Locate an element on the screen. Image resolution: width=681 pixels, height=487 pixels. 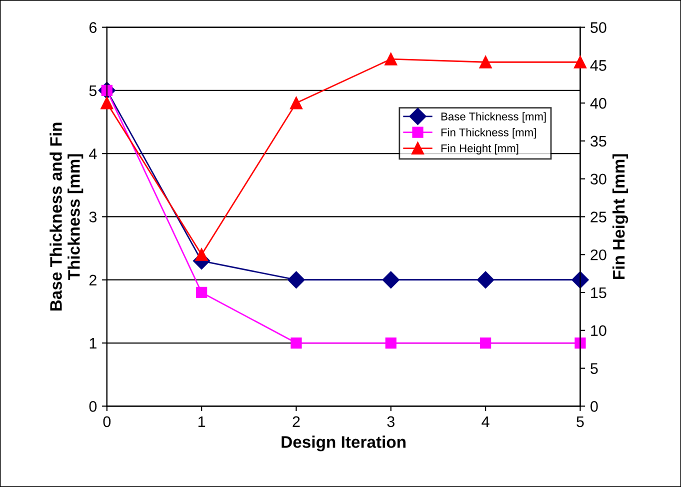
y-tick-label: 4 is located at coordinates (93, 154).